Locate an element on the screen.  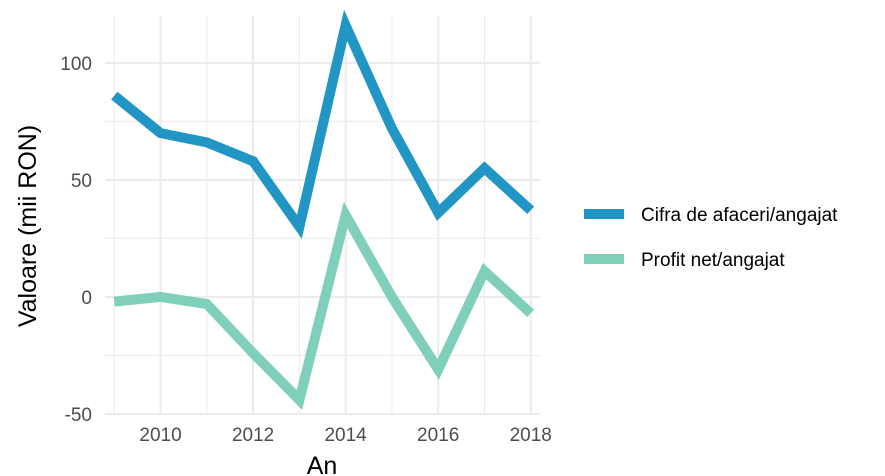
x-axis-ticks: 2010 2012 2014 2016 2018 is located at coordinates (345, 435).